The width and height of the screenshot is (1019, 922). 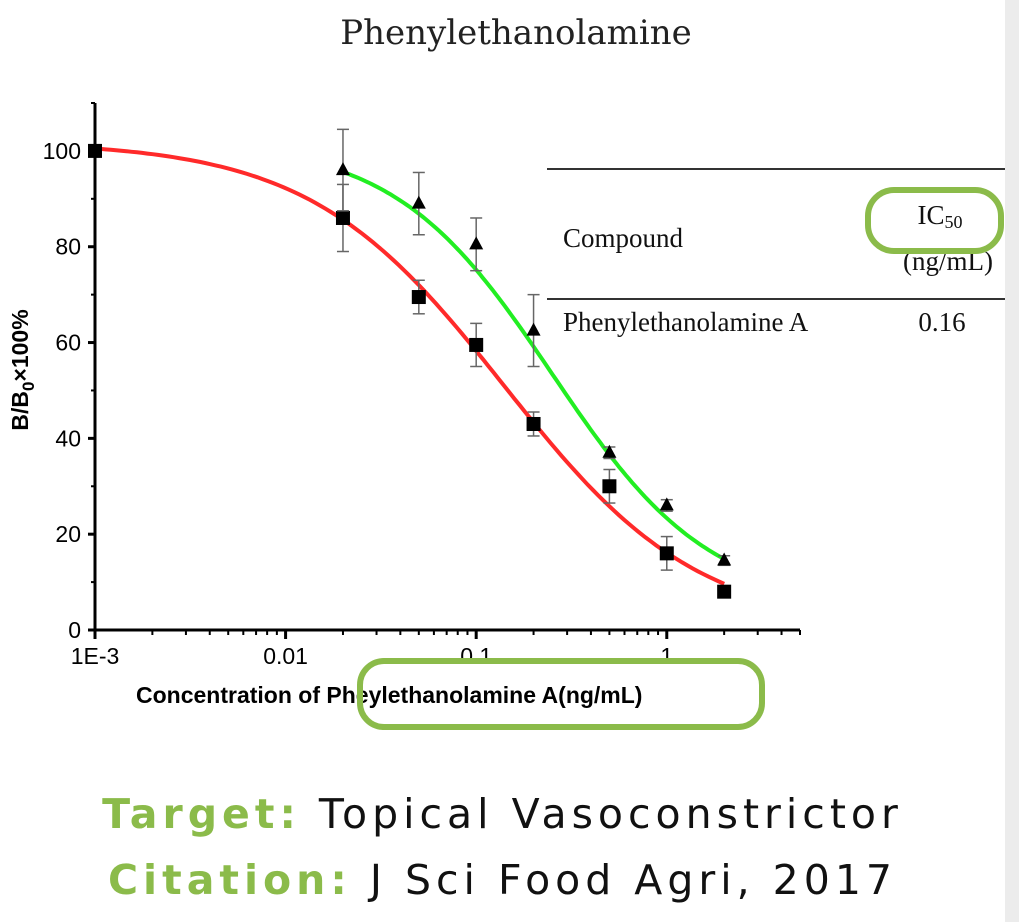 What do you see at coordinates (68, 343) in the screenshot?
I see `y-tick-label: 60` at bounding box center [68, 343].